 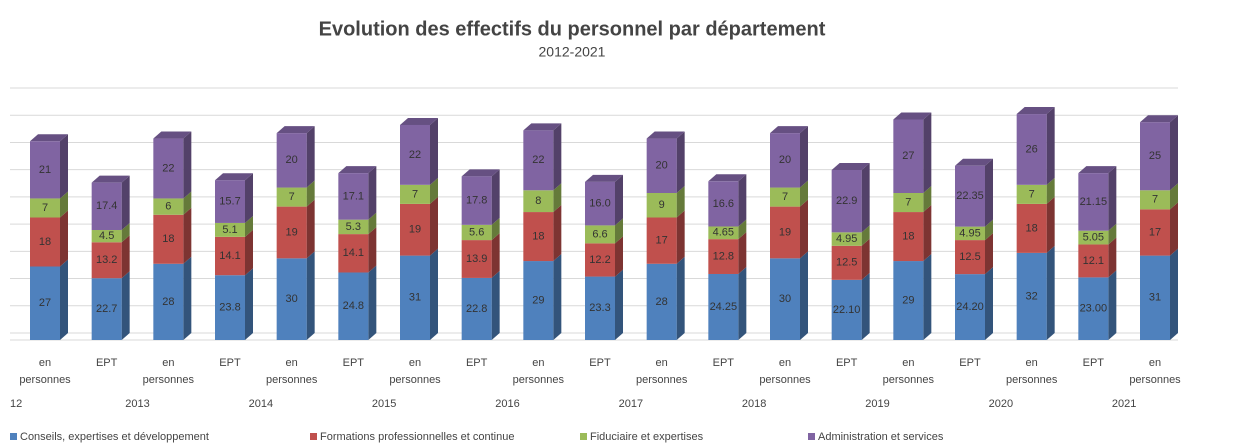 What do you see at coordinates (969, 233) in the screenshot?
I see `value-label: 4.95` at bounding box center [969, 233].